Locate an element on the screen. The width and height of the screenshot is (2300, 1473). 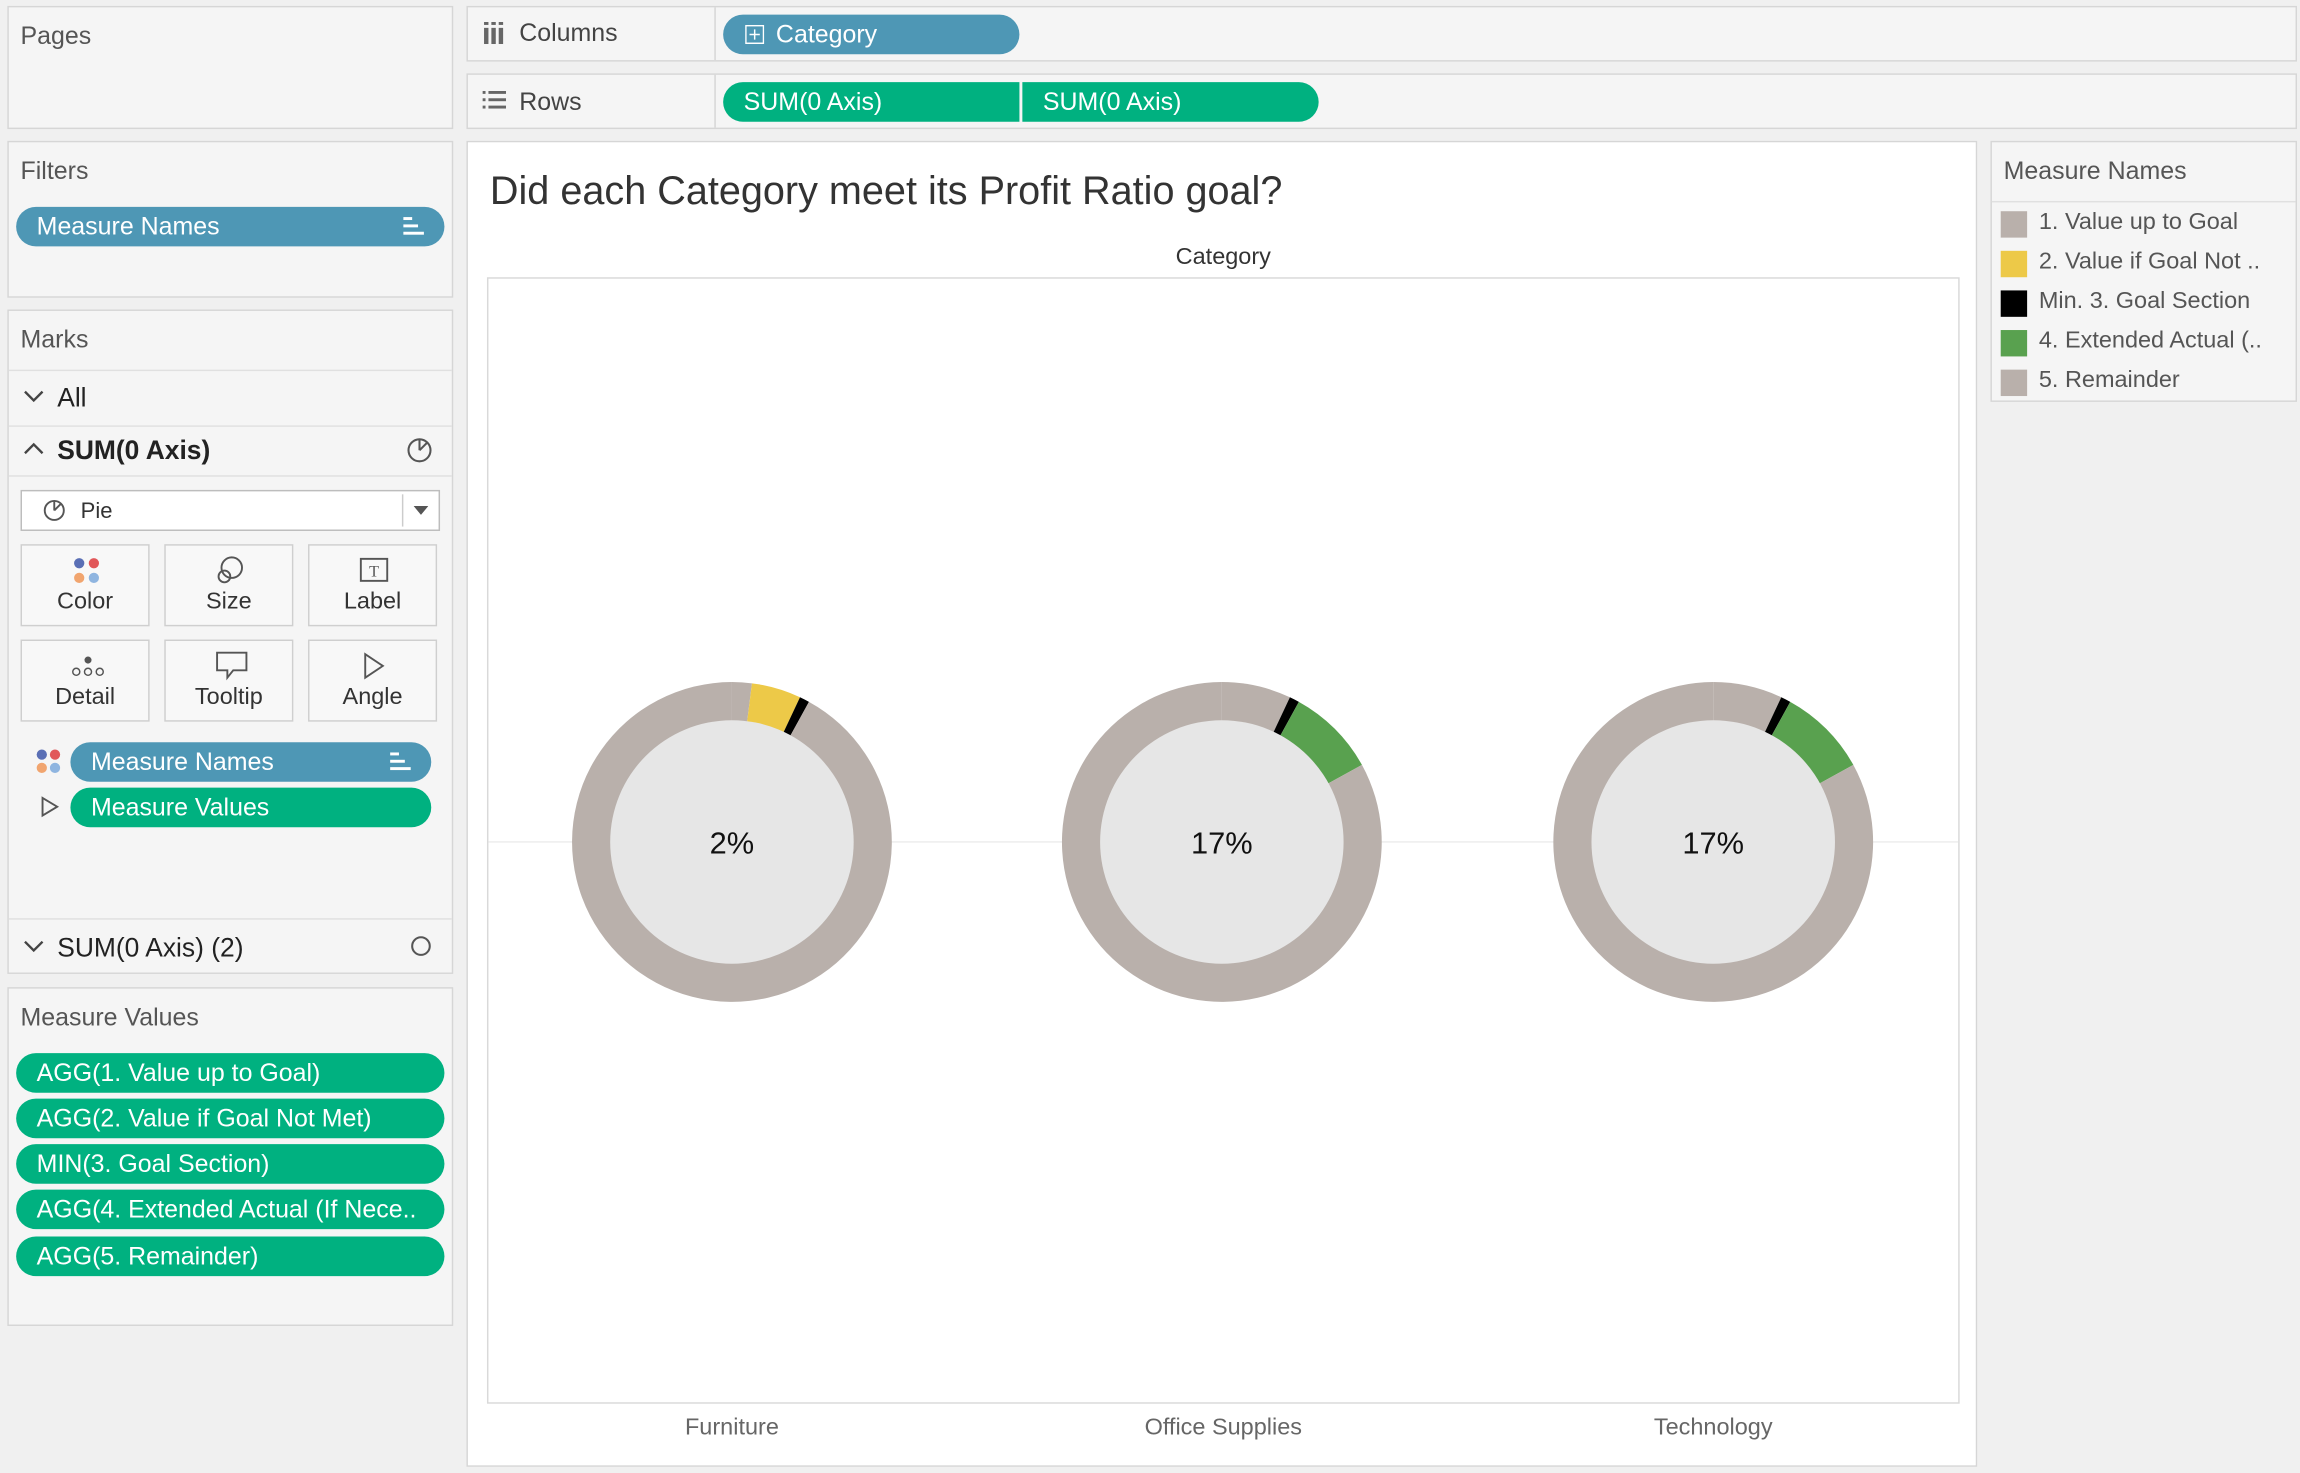
legend-item: 5. Remainder is located at coordinates (2147, 383).